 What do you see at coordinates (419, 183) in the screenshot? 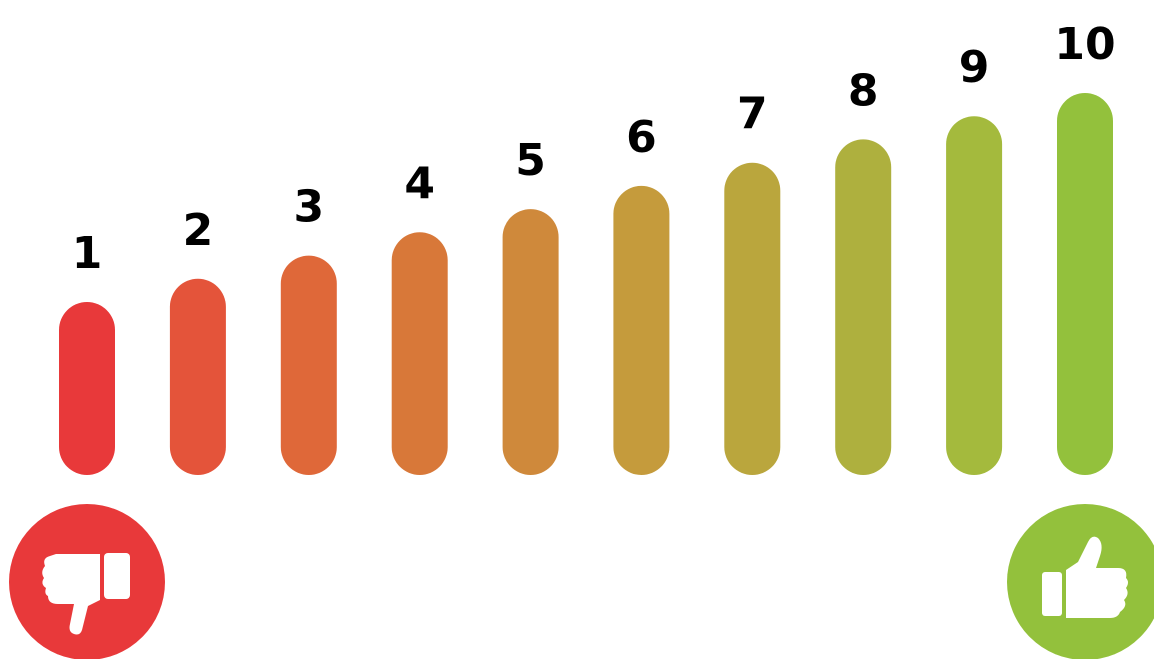
I see `rating-label-4: 4` at bounding box center [419, 183].